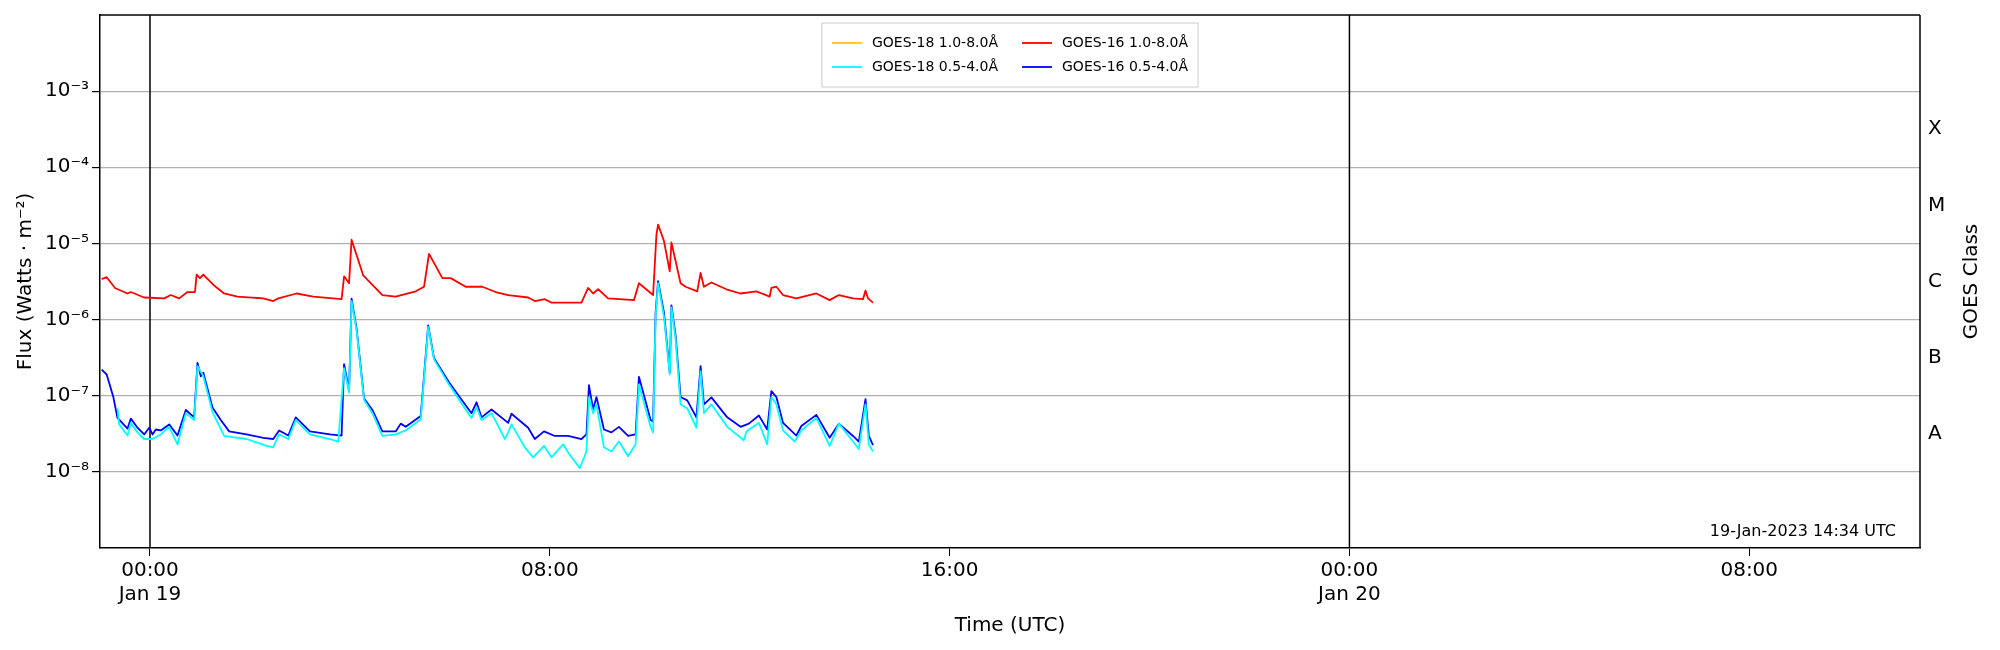 The image size is (2000, 650). What do you see at coordinates (1935, 431) in the screenshot?
I see `text: A` at bounding box center [1935, 431].